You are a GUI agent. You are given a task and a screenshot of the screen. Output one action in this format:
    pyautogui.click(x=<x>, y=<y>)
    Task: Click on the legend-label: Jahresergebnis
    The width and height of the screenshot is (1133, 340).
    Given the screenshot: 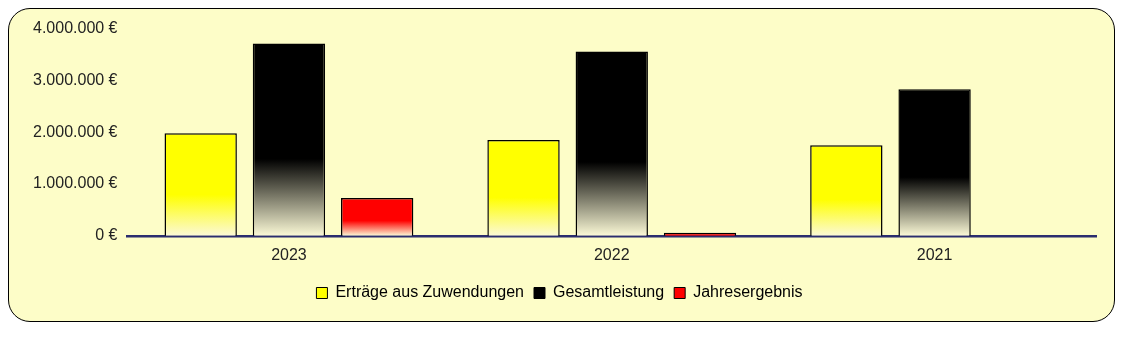 What is the action you would take?
    pyautogui.click(x=748, y=292)
    